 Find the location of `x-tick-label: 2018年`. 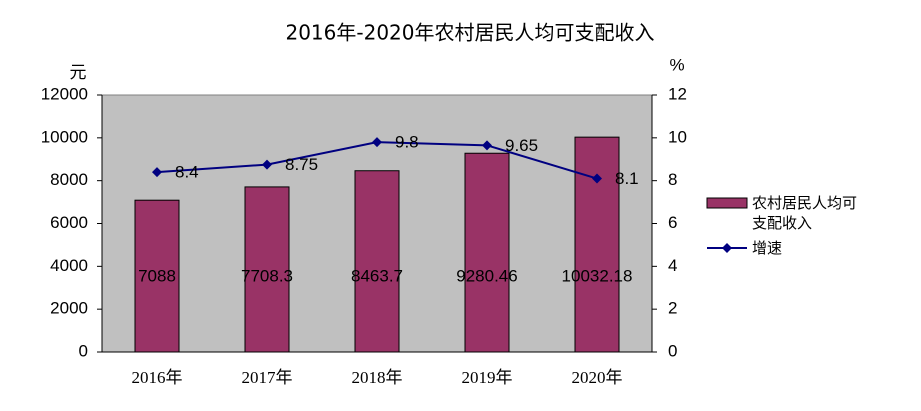

x-tick-label: 2018年 is located at coordinates (377, 377).